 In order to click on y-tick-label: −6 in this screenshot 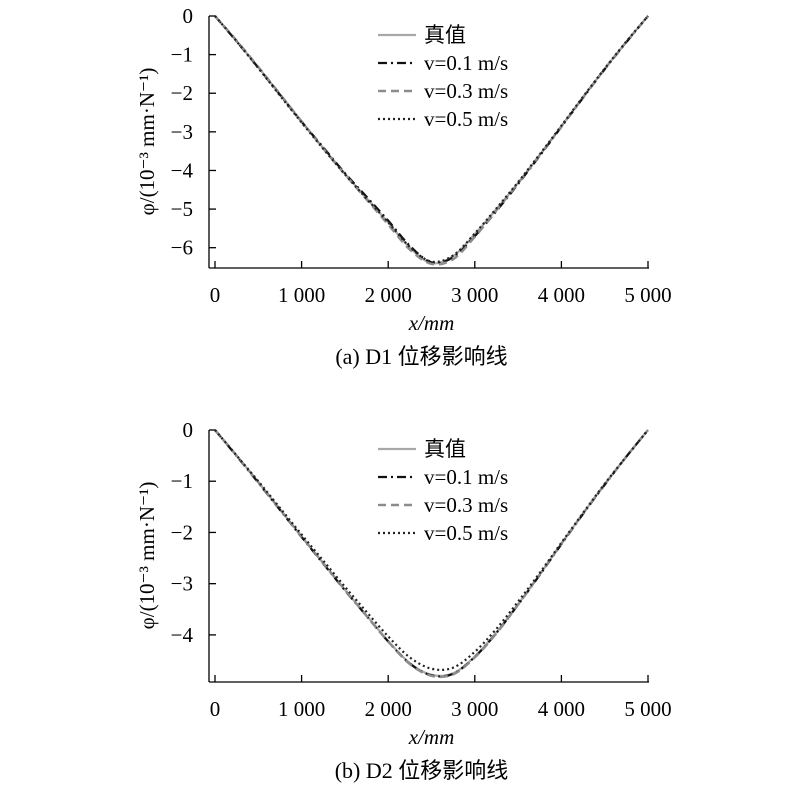, I will do `click(182, 248)`.